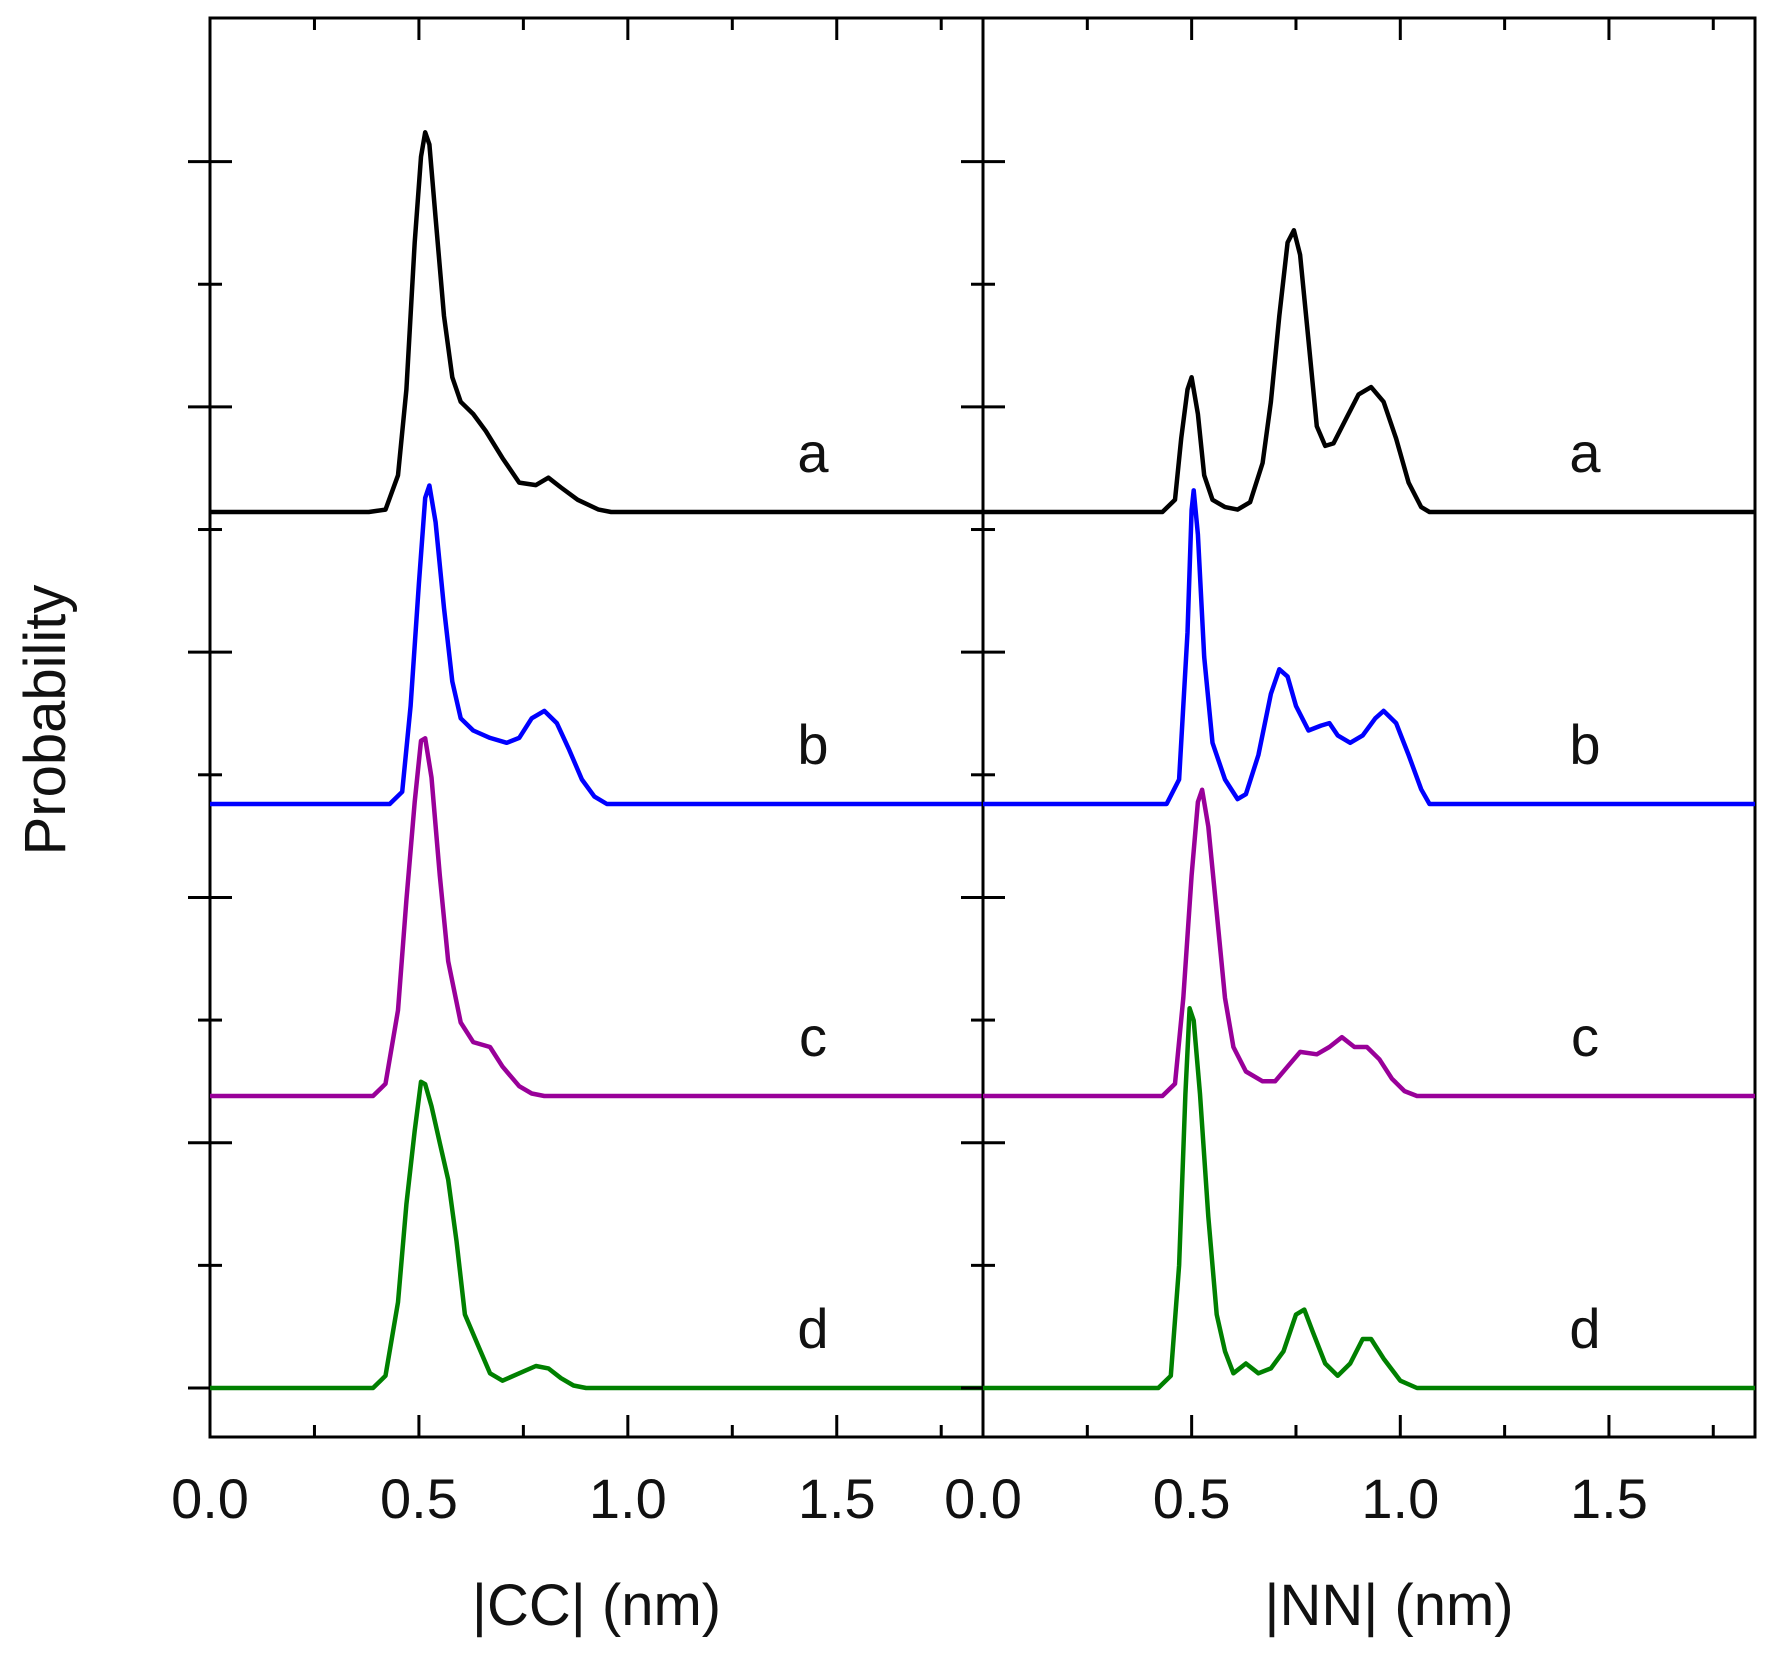  What do you see at coordinates (596, 1605) in the screenshot?
I see `x-axis-title-cc: |CC| (nm)` at bounding box center [596, 1605].